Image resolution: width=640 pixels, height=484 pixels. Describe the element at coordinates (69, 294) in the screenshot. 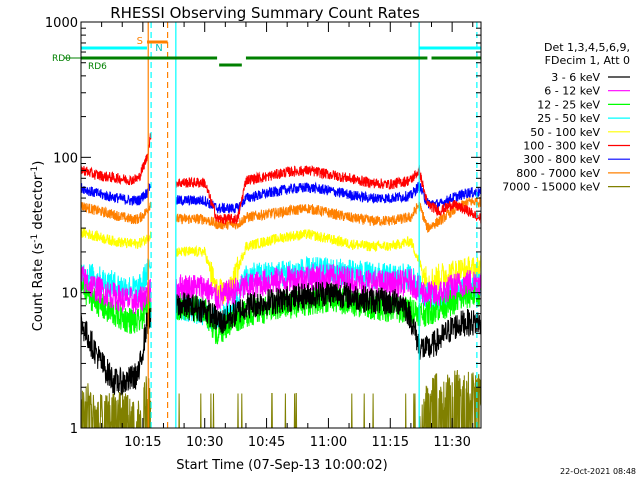

I see `y-tick-label: 10` at that location.